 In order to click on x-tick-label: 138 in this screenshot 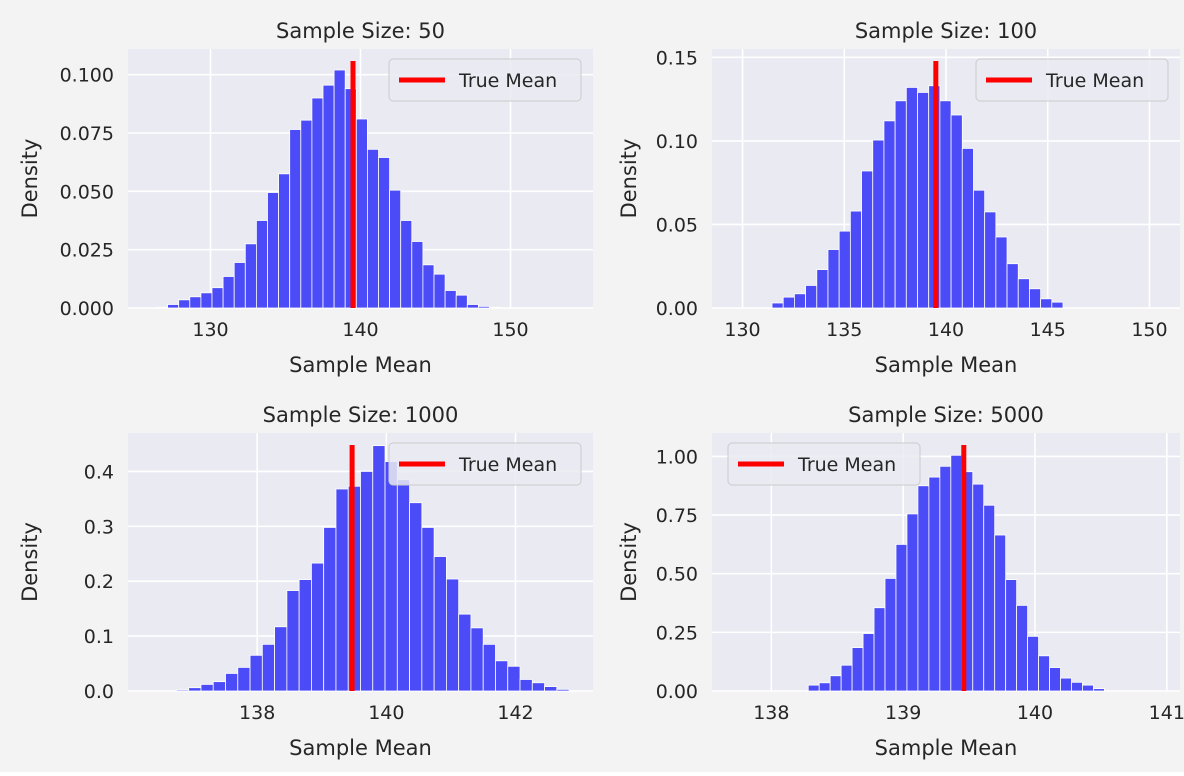, I will do `click(771, 713)`.